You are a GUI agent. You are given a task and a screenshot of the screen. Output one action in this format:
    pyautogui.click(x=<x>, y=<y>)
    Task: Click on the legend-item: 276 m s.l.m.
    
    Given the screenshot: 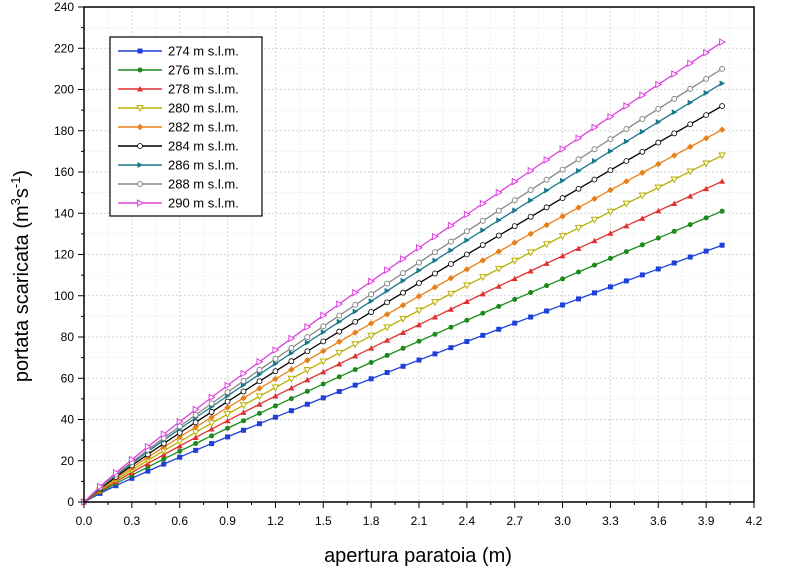 What is the action you would take?
    pyautogui.click(x=178, y=70)
    